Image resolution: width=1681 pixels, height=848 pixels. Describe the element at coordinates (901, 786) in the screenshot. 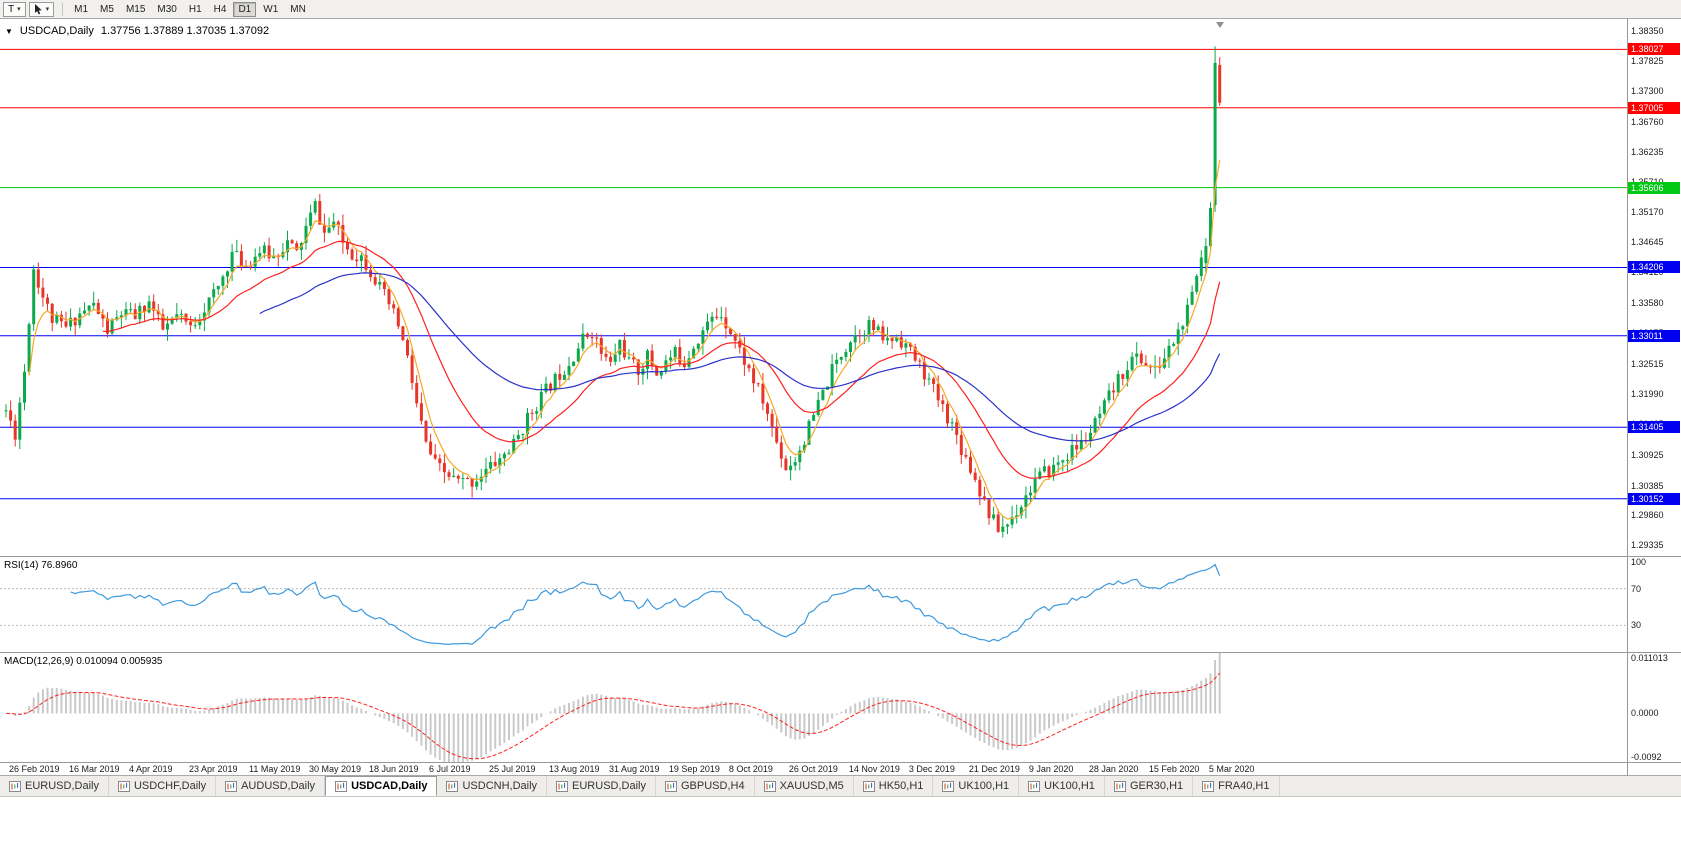

I see `tab-label: HK50,H1` at that location.